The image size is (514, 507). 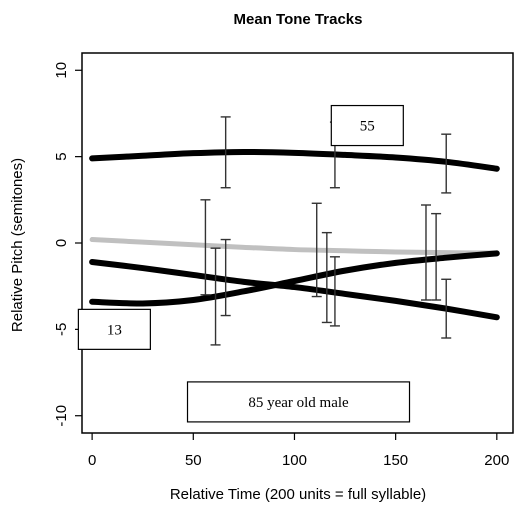 What do you see at coordinates (61, 329) in the screenshot?
I see `y-tick-label: -5` at bounding box center [61, 329].